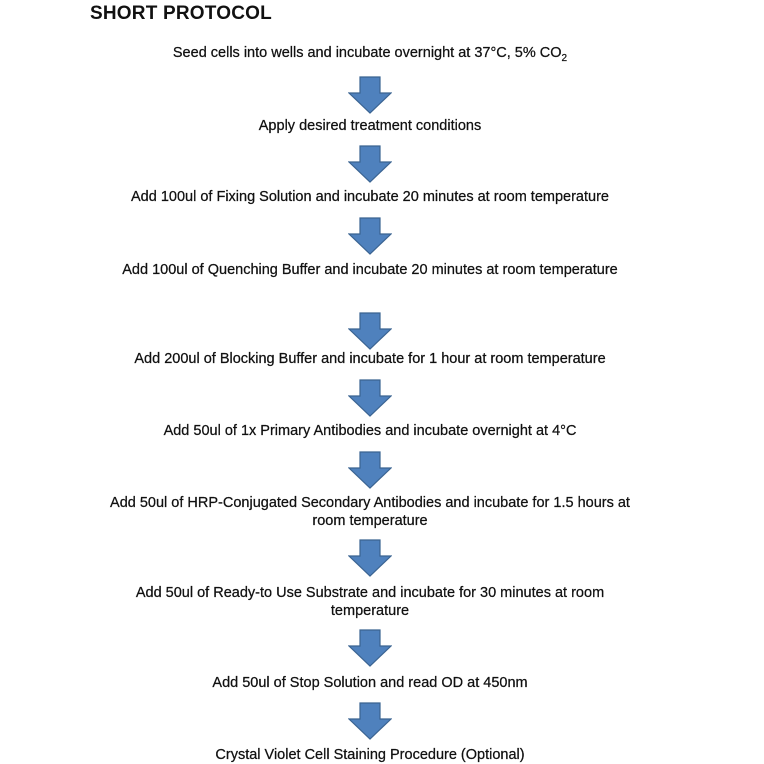  What do you see at coordinates (564, 58) in the screenshot?
I see `step-1-subscript: 2` at bounding box center [564, 58].